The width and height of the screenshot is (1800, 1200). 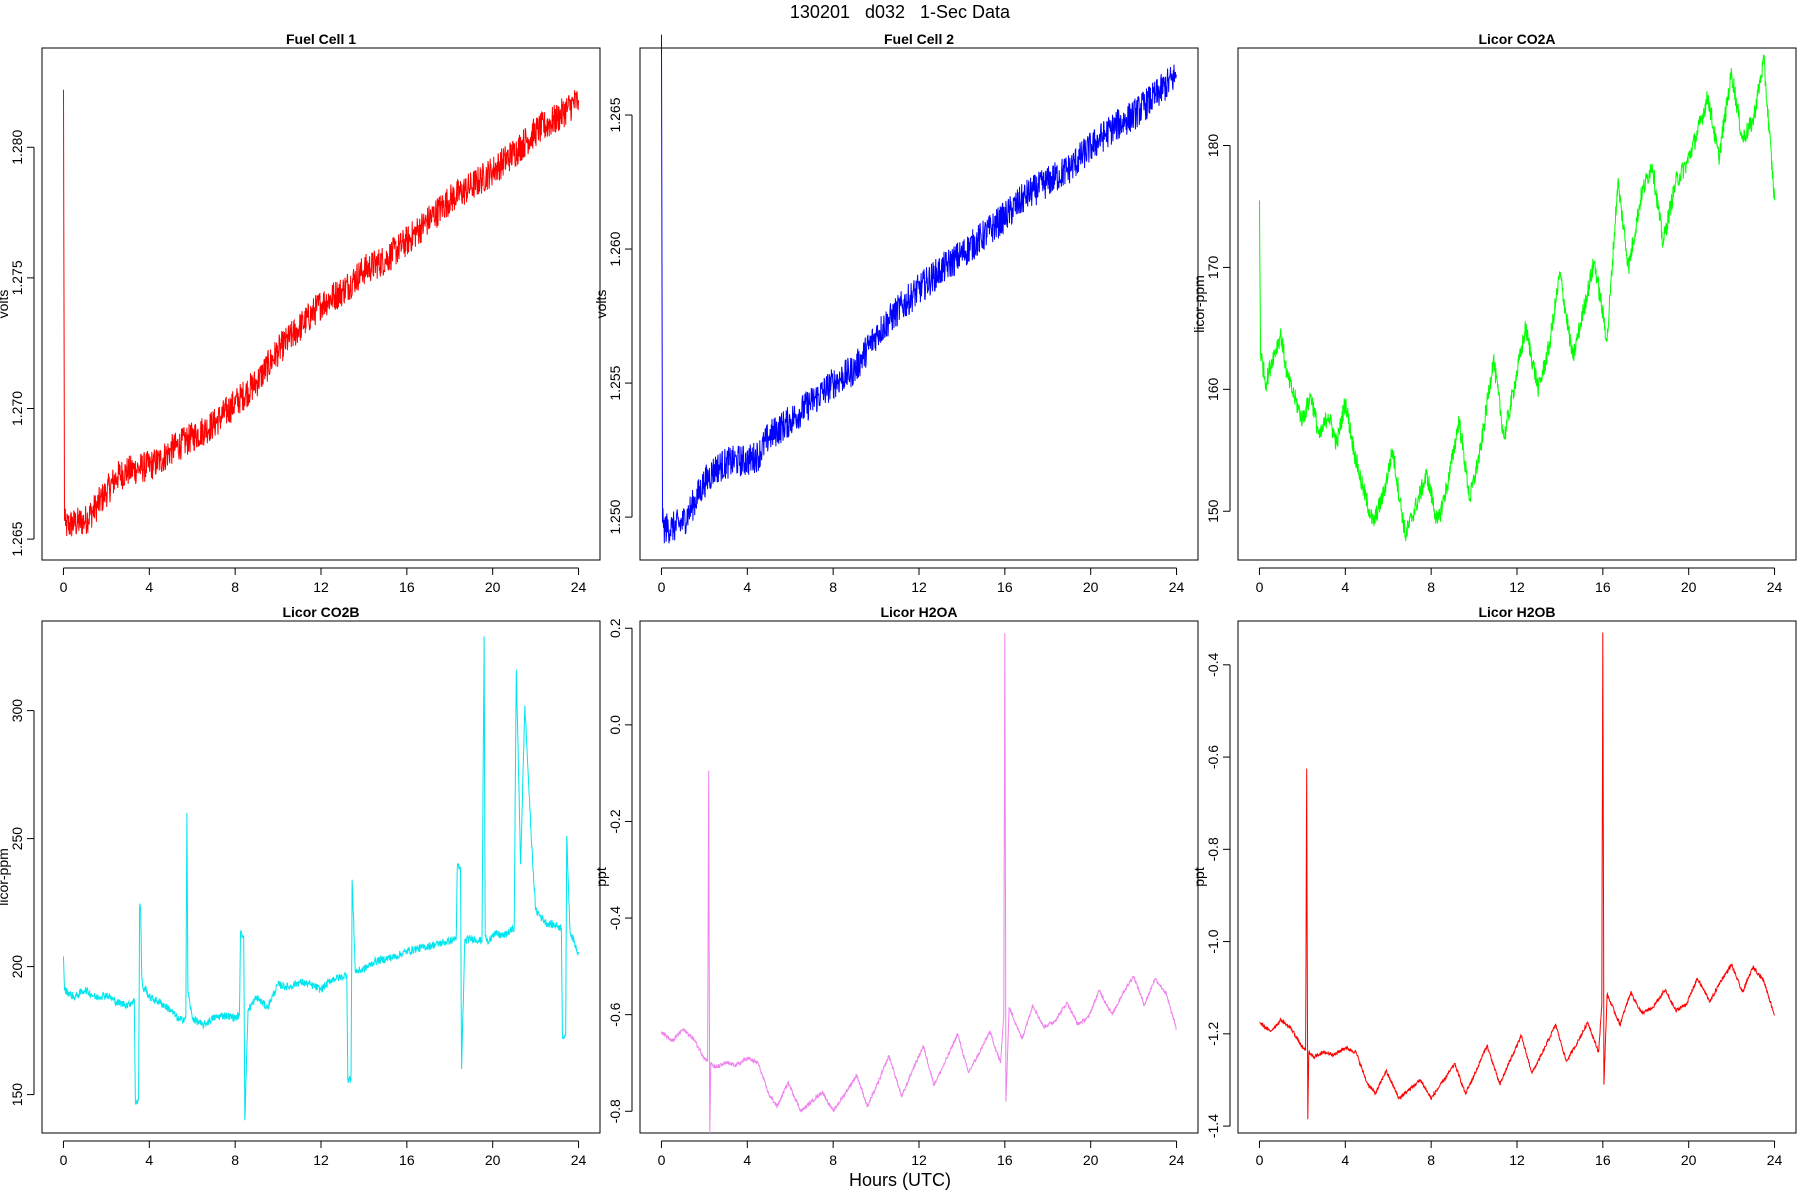 What do you see at coordinates (17, 147) in the screenshot?
I see `y-tick-label: 1.280` at bounding box center [17, 147].